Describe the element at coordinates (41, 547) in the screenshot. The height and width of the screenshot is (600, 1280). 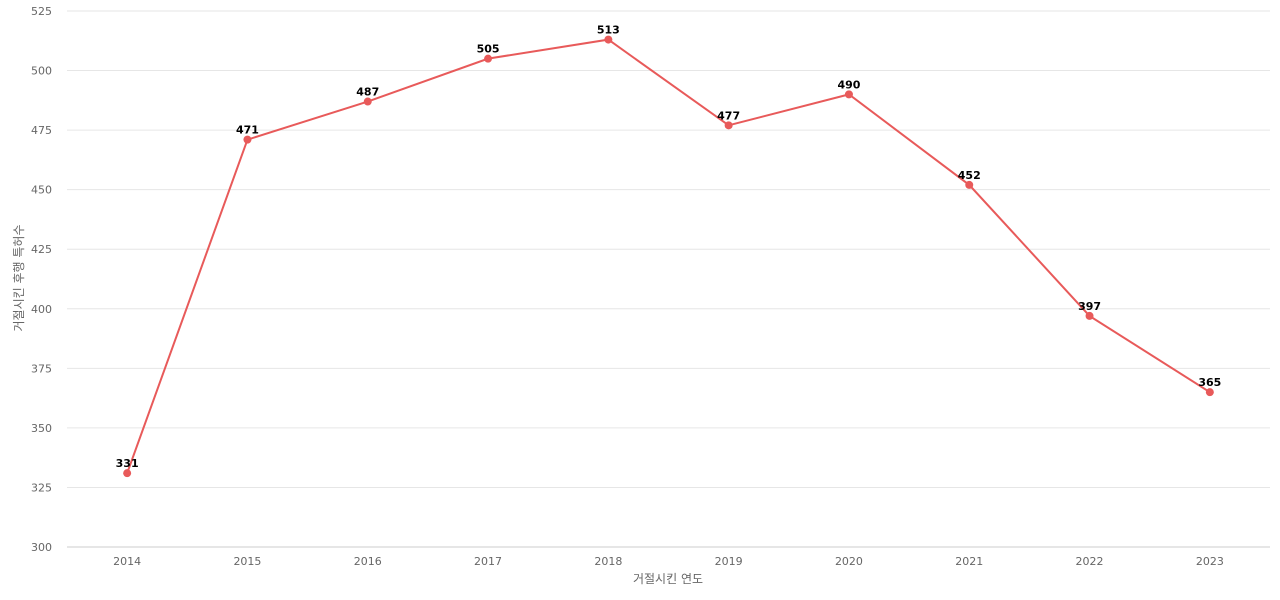
I see `y-tick-label: 300` at that location.